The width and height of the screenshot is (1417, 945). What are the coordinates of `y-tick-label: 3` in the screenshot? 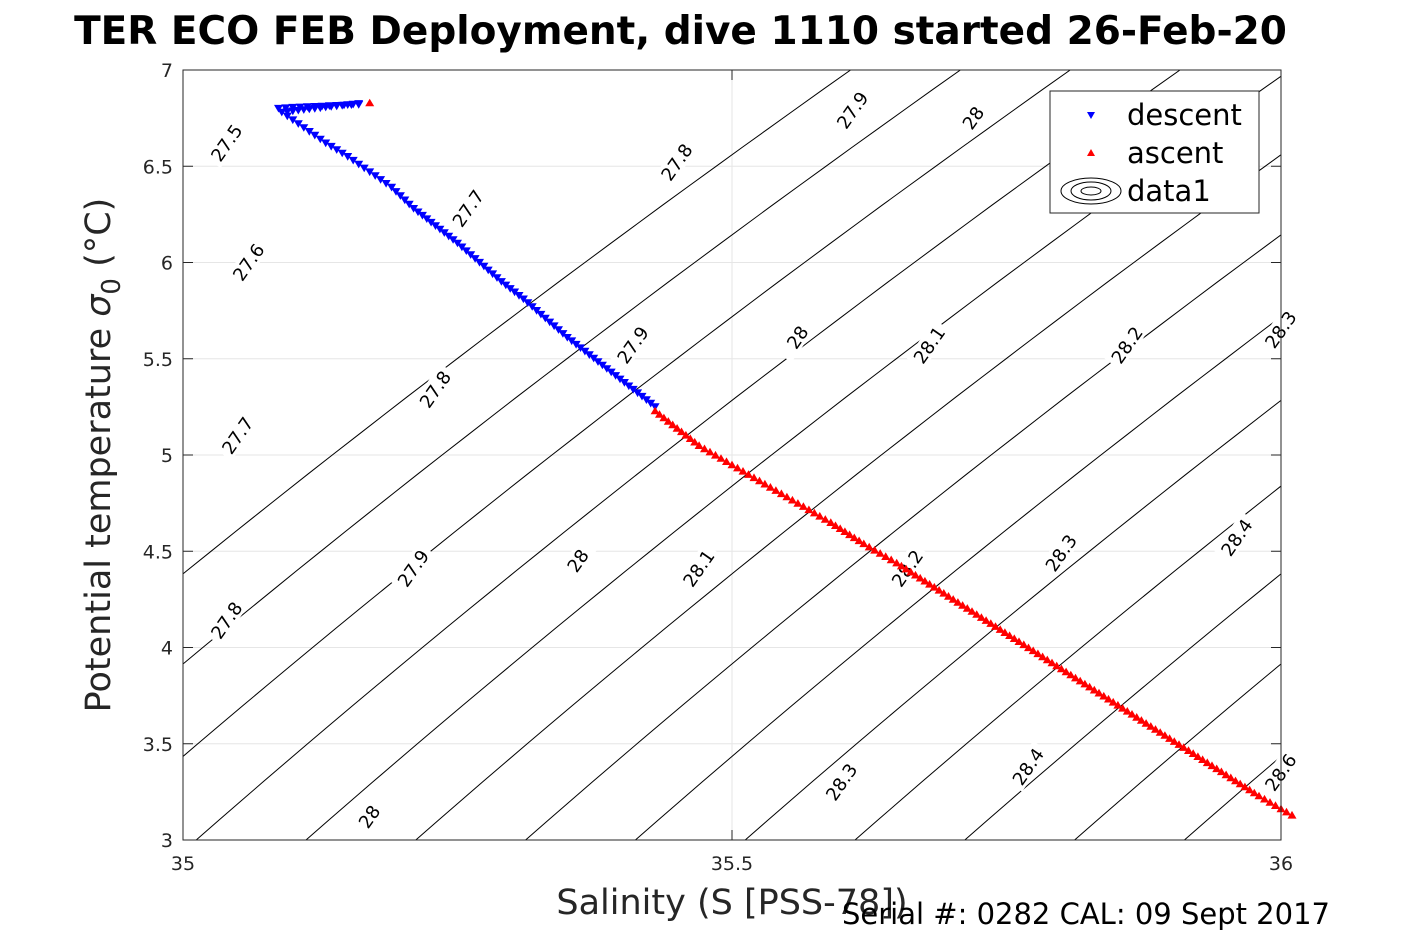 It's located at (167, 841).